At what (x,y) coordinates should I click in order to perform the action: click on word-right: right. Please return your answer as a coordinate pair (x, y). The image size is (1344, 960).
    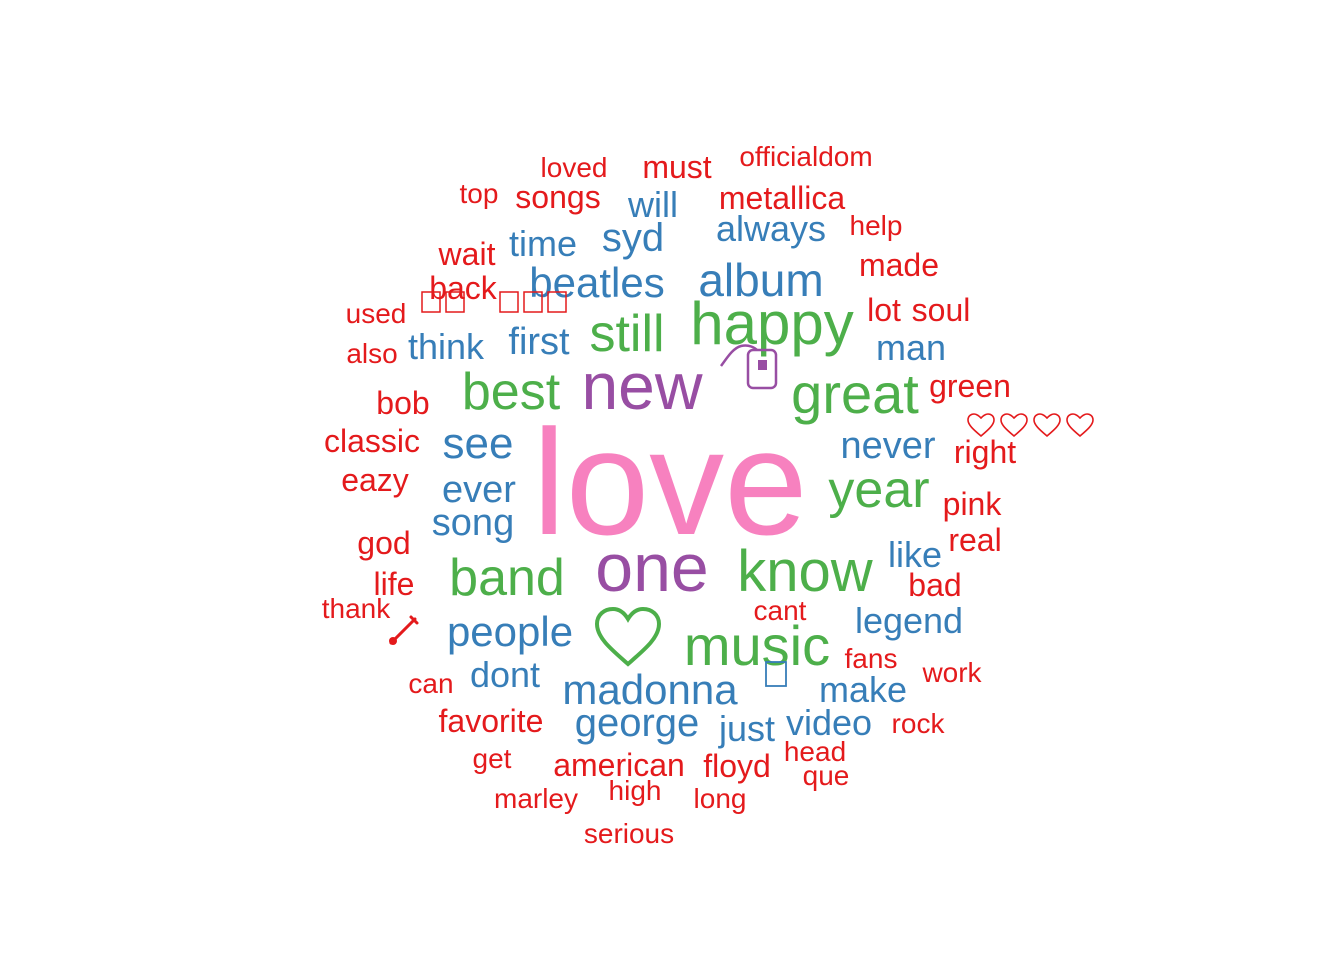
    Looking at the image, I should click on (985, 452).